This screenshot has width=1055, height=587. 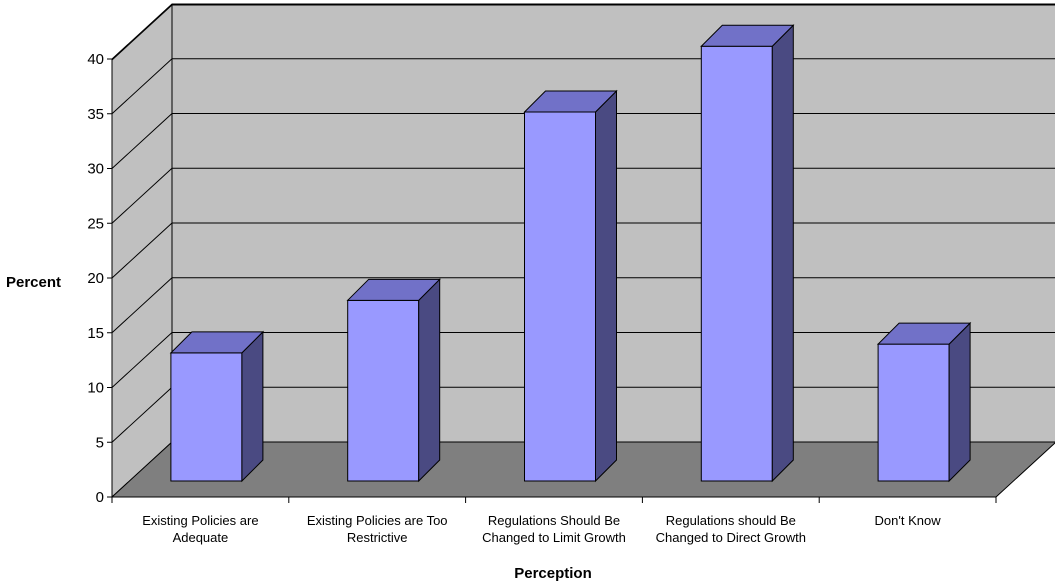 I want to click on x-tick-label: Existing Policies are Adequate, so click(x=200, y=529).